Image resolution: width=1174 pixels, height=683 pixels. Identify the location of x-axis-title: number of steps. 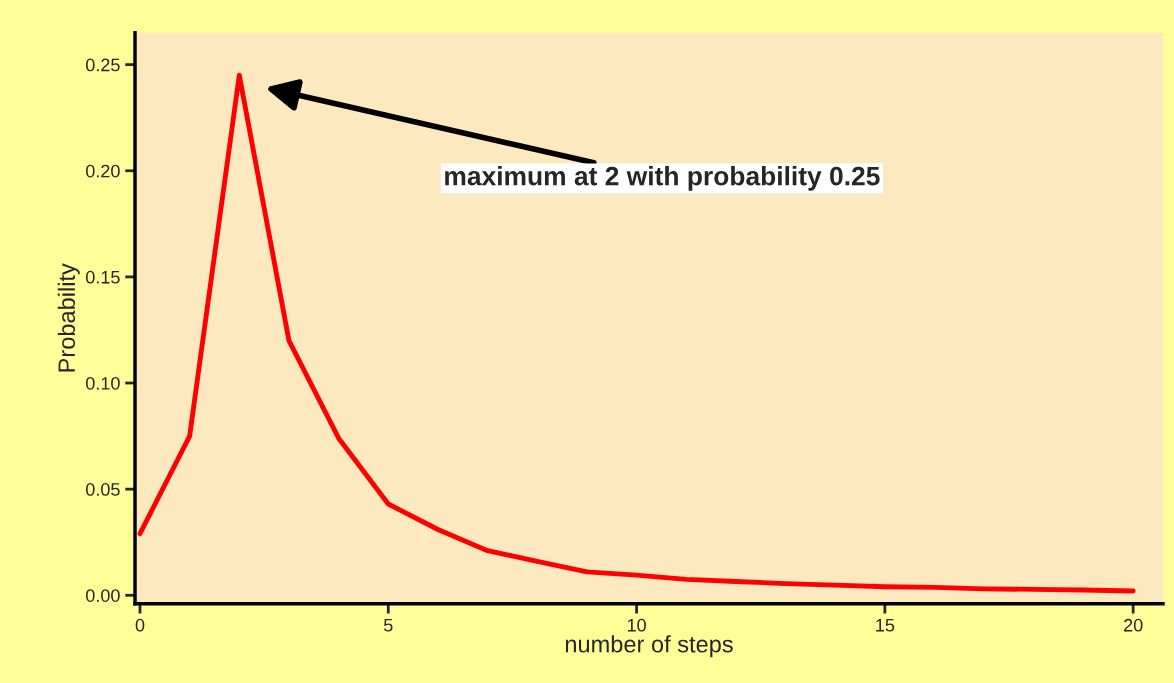
(649, 646).